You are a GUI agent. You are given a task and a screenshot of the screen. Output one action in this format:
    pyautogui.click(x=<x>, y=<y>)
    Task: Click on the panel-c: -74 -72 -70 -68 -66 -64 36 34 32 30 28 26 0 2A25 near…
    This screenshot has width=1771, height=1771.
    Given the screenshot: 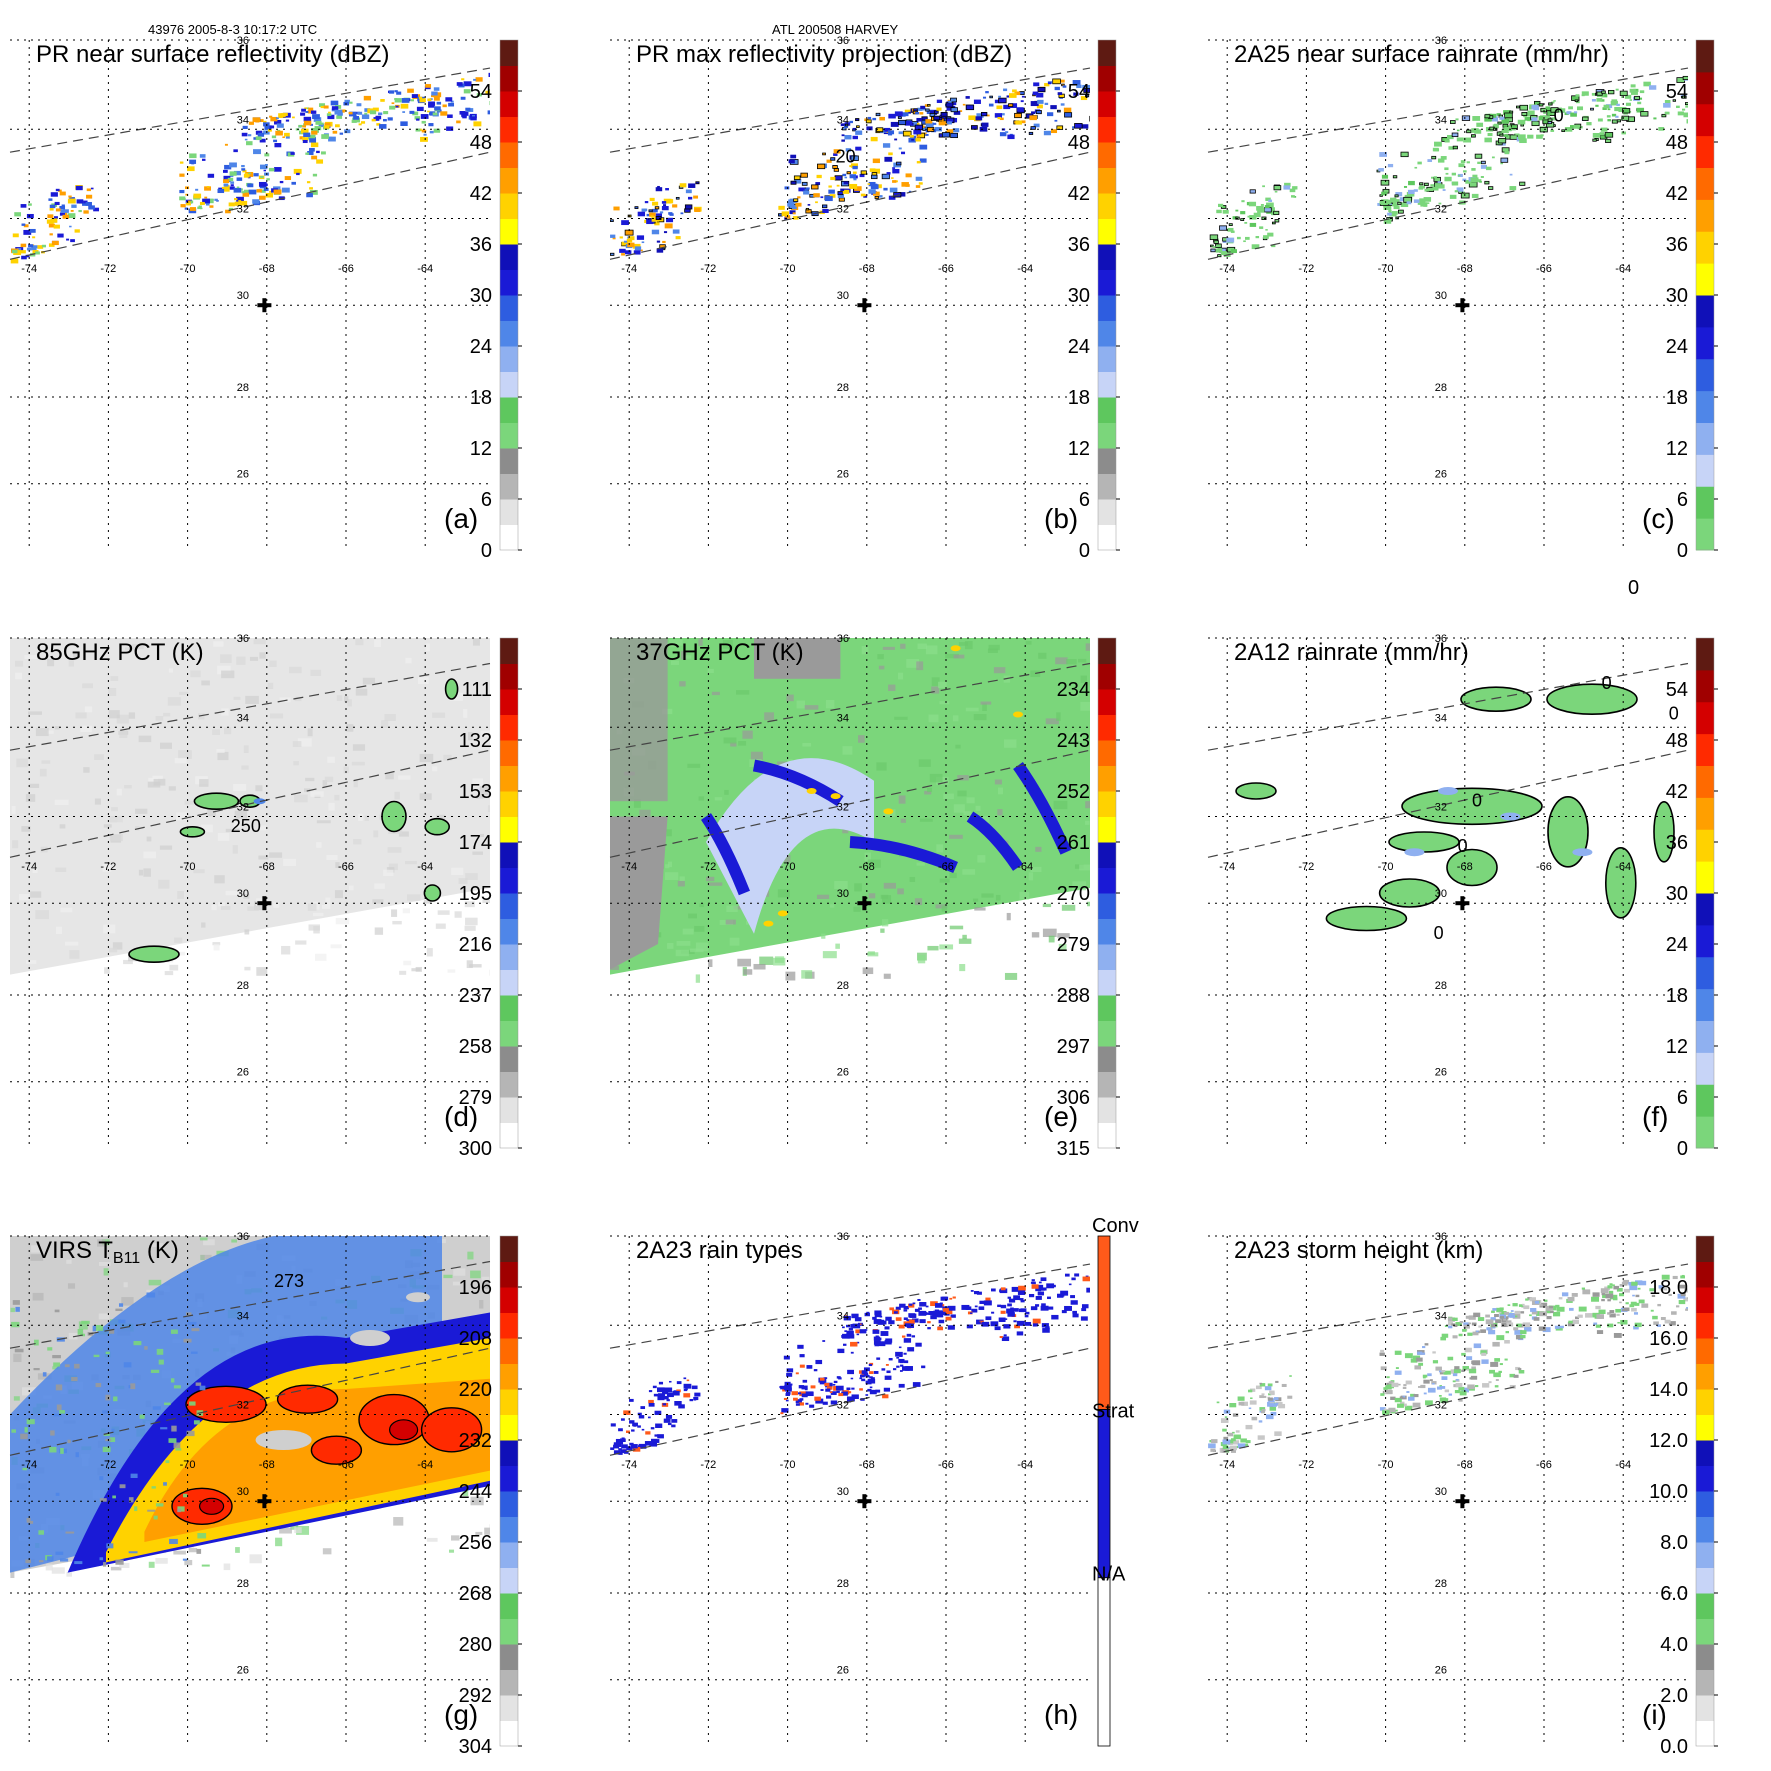 What is the action you would take?
    pyautogui.click(x=1462, y=298)
    